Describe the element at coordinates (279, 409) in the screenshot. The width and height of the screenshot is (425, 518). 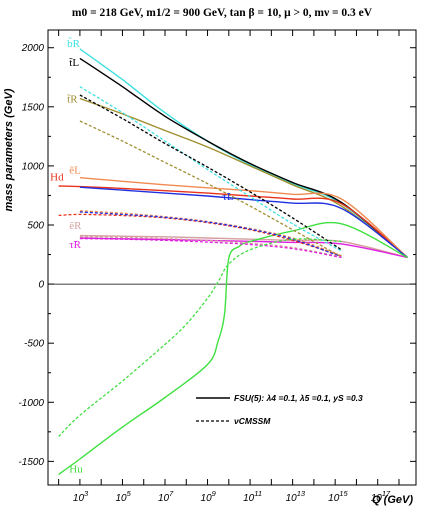
I see `legend: FSU(5): λ4 =0.1, λ5 =0.1, yS =0.3 νCMSSM` at that location.